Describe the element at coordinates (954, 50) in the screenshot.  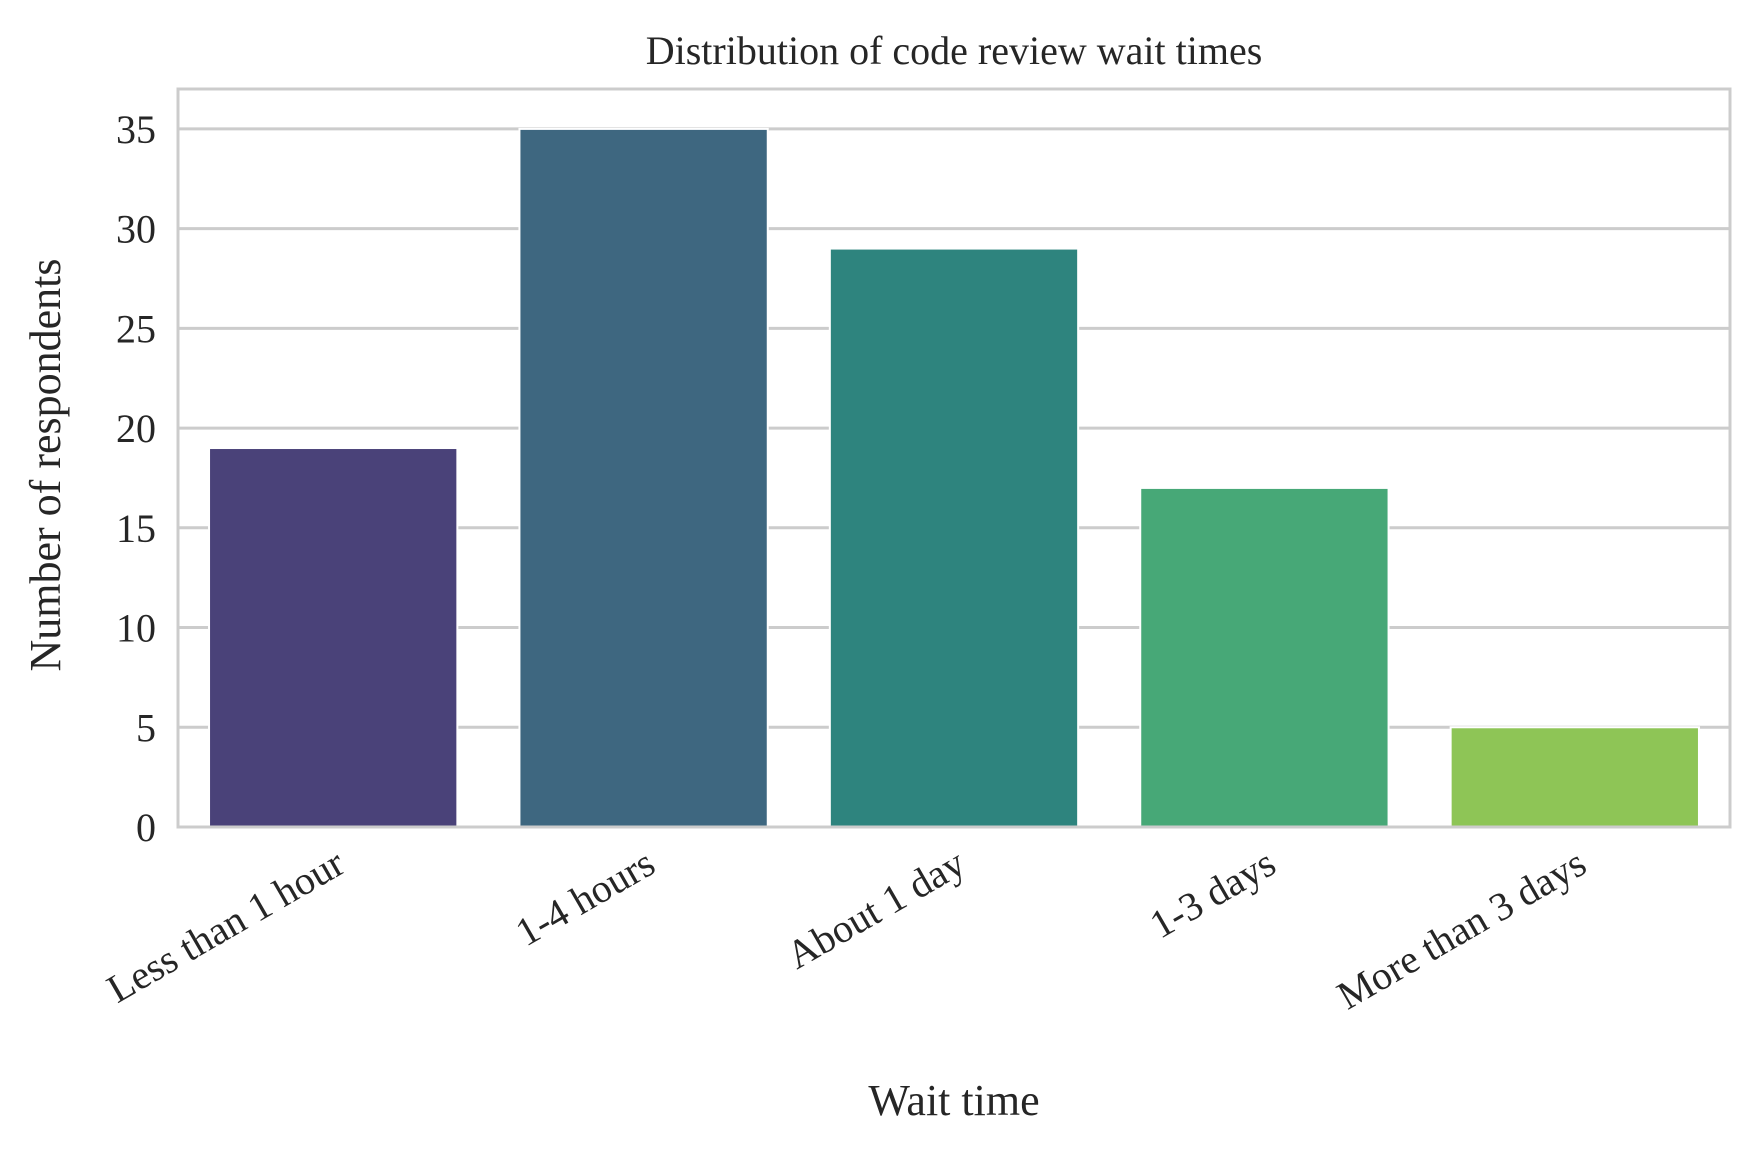
I see `chart-title: Distribution of code review wait times` at that location.